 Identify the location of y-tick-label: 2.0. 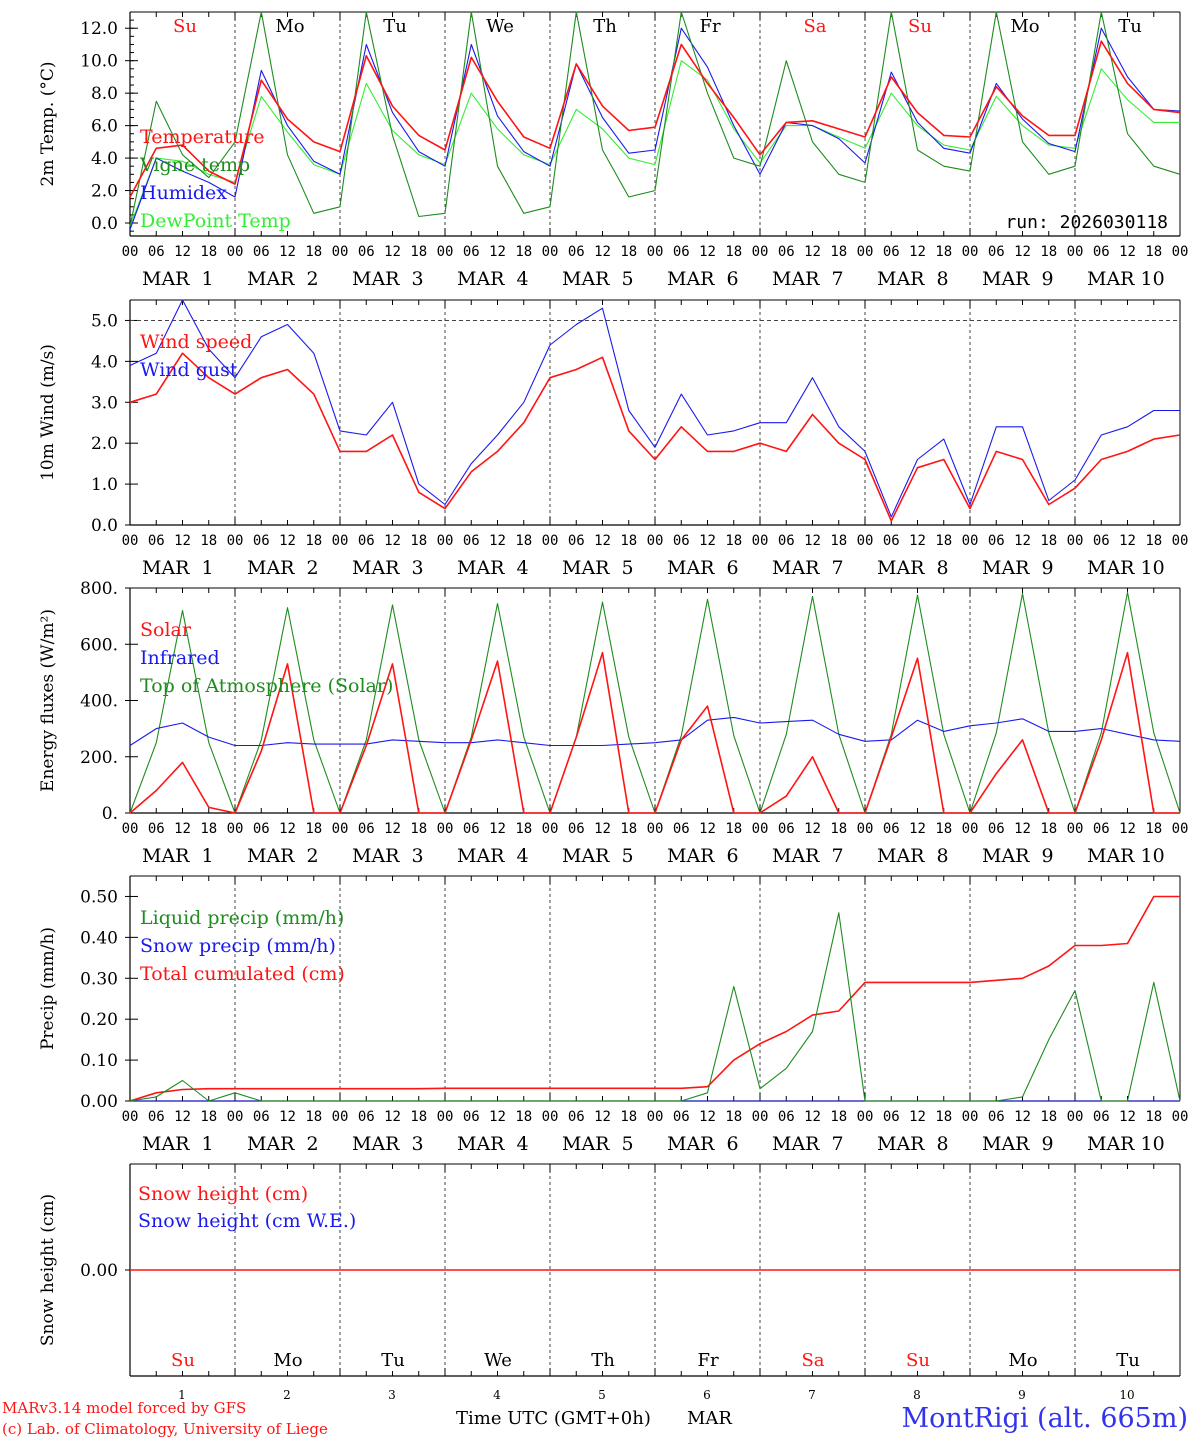
(104, 444).